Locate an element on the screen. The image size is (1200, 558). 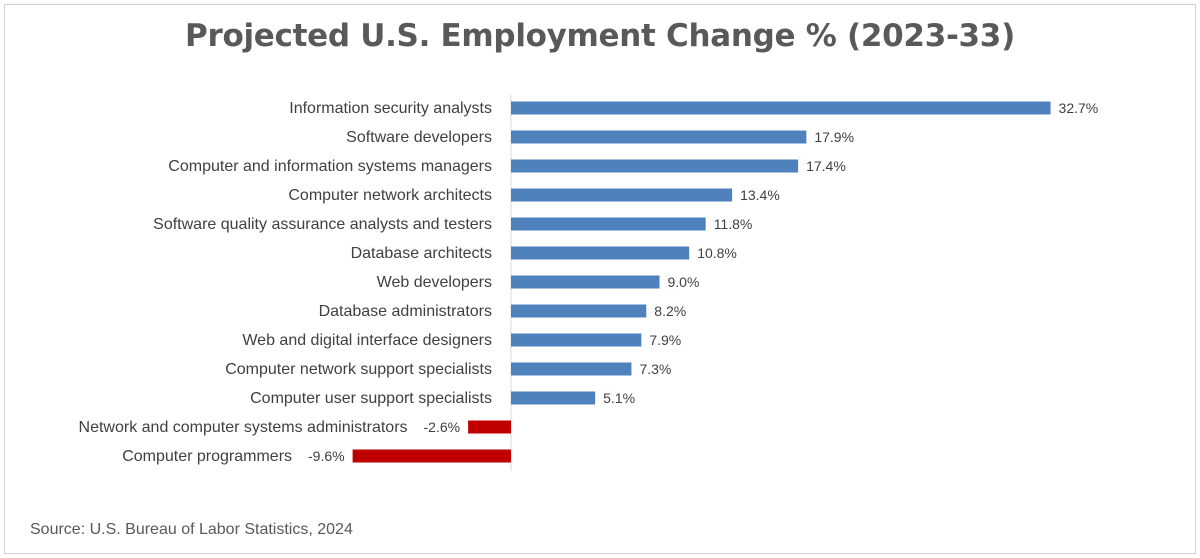
data-label: 10.8% is located at coordinates (717, 253).